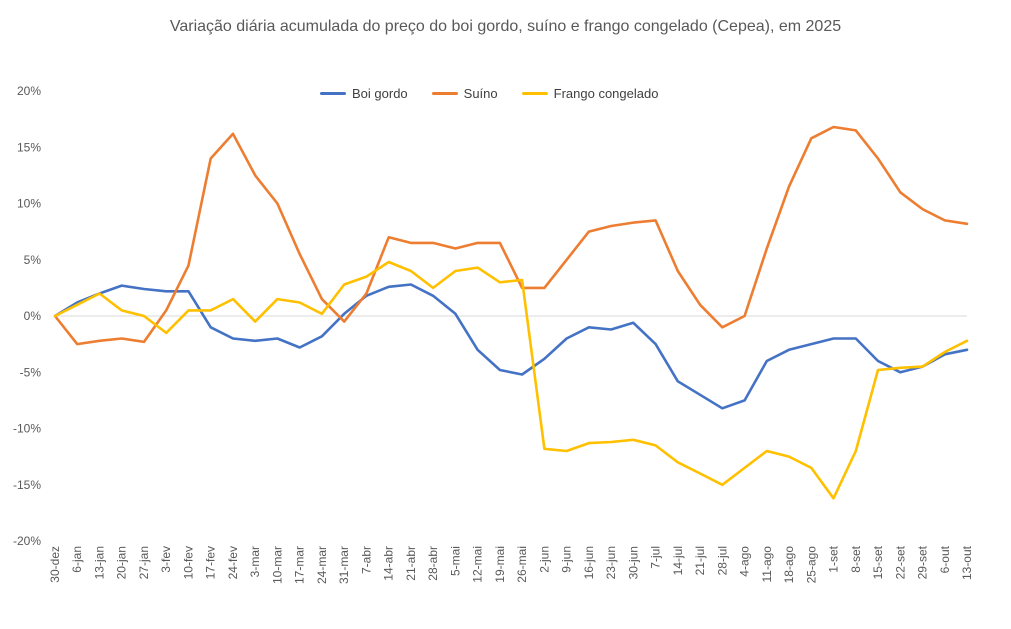 The height and width of the screenshot is (629, 1011). Describe the element at coordinates (678, 560) in the screenshot. I see `x-tick-label: 14-jul` at that location.